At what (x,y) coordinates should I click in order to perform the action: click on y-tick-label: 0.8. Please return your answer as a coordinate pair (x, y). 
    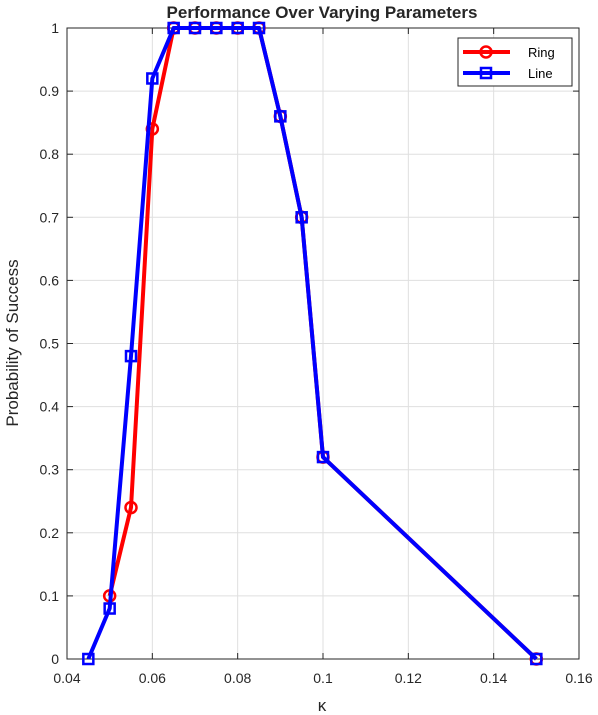
    Looking at the image, I should click on (50, 154).